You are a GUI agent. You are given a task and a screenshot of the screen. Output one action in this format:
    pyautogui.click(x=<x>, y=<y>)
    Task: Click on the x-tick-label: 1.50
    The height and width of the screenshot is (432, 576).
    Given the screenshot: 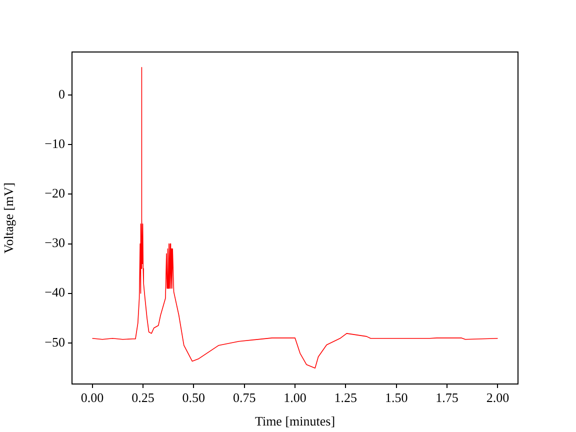 What is the action you would take?
    pyautogui.click(x=396, y=398)
    